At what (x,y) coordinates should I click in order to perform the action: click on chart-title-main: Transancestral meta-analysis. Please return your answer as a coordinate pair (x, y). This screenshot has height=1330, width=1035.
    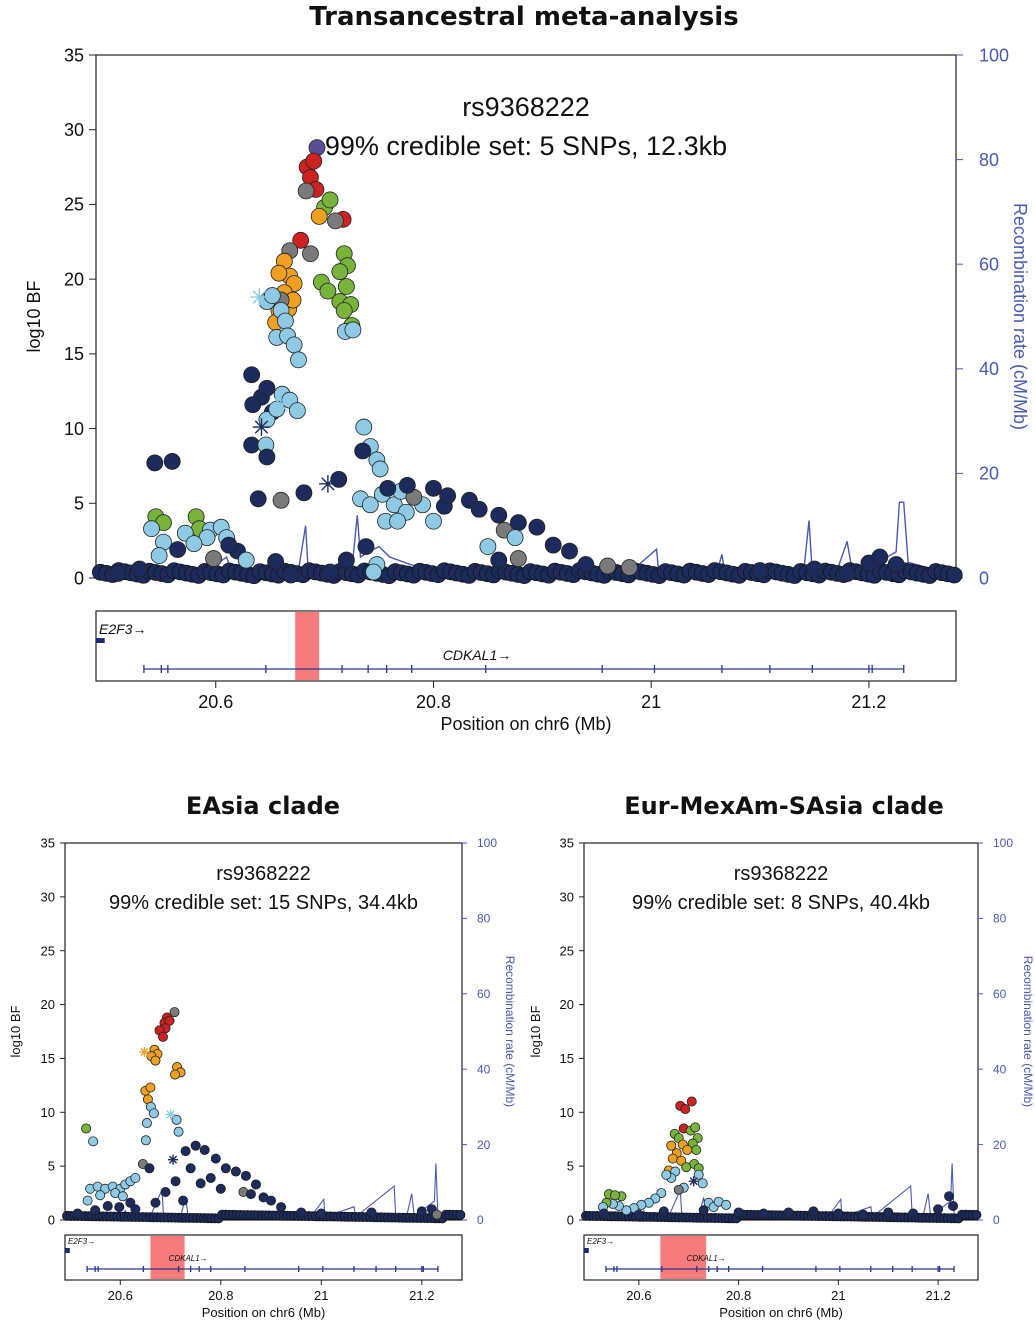
    Looking at the image, I should click on (524, 17).